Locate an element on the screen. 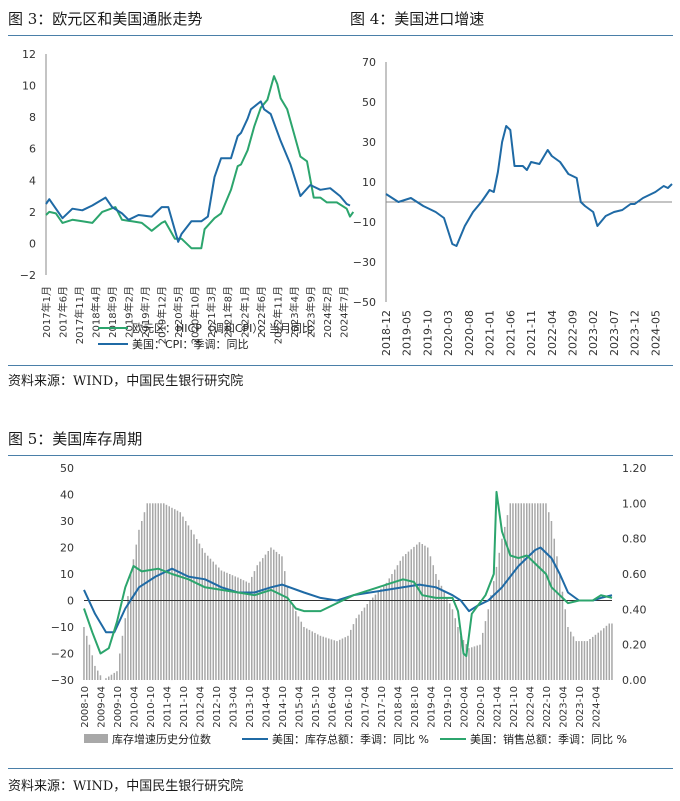 The width and height of the screenshot is (680, 801). fig5-x-tick-label: 2009-04 is located at coordinates (102, 707).